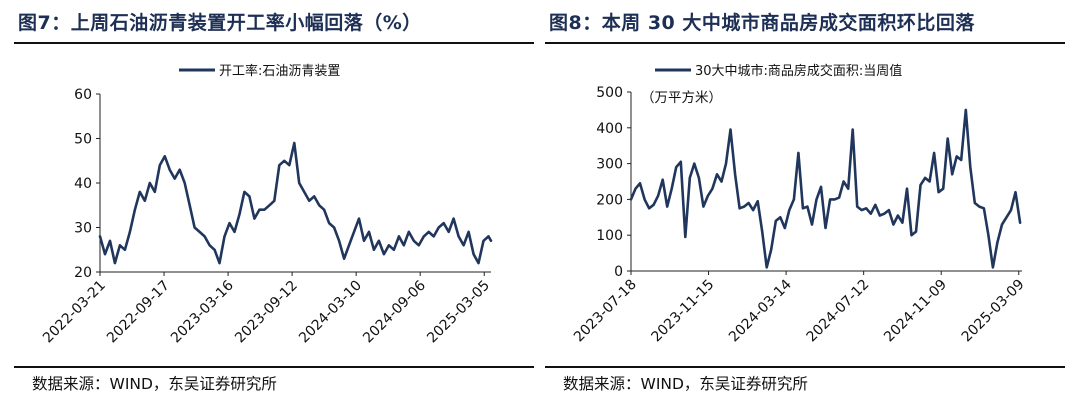  I want to click on x-tick-label: 2024-09-06, so click(394, 311).